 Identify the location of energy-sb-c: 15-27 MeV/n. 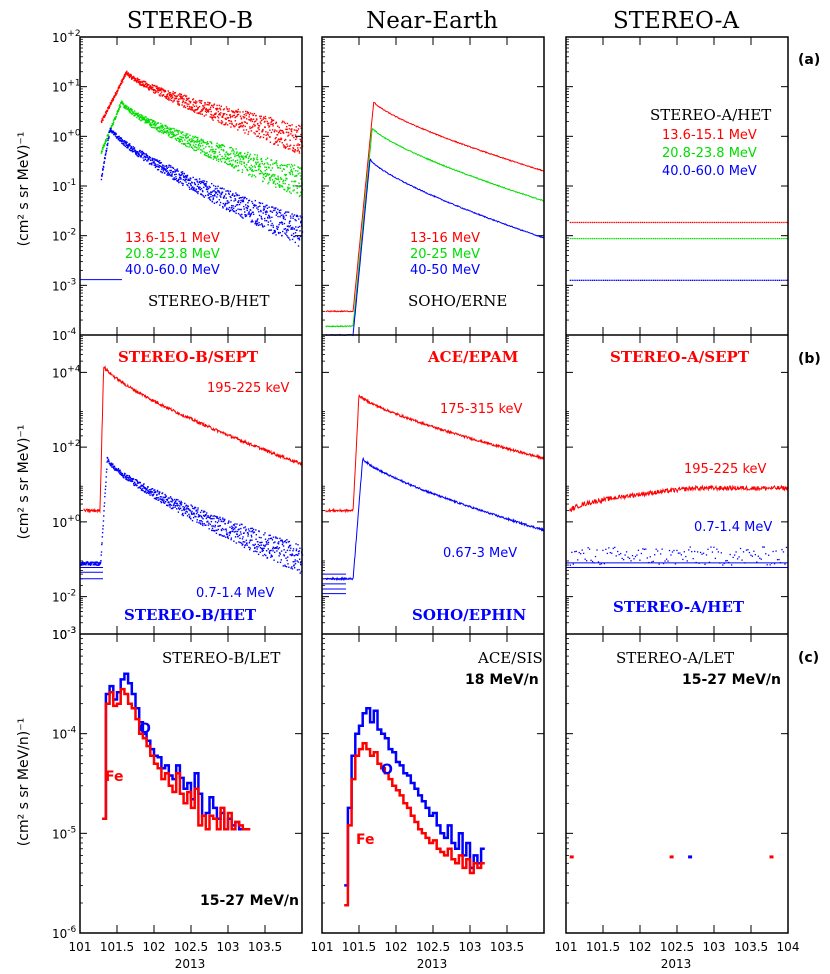
(249, 901).